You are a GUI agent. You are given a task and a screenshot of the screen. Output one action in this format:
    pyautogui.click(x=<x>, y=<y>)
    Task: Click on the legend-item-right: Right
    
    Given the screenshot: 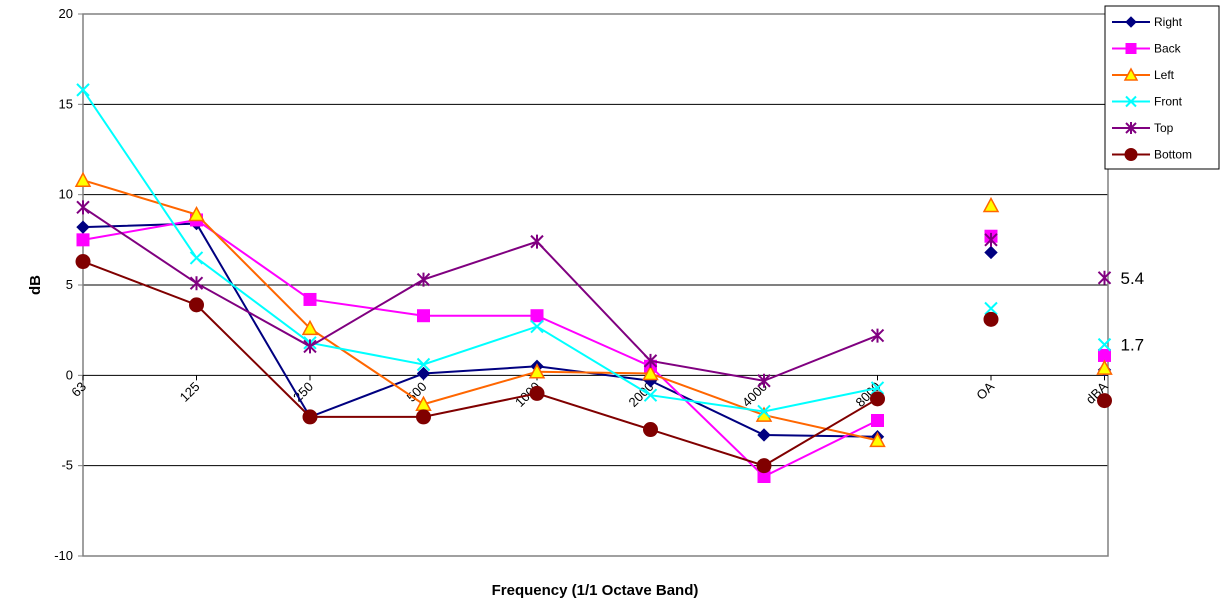 What is the action you would take?
    pyautogui.click(x=1147, y=22)
    